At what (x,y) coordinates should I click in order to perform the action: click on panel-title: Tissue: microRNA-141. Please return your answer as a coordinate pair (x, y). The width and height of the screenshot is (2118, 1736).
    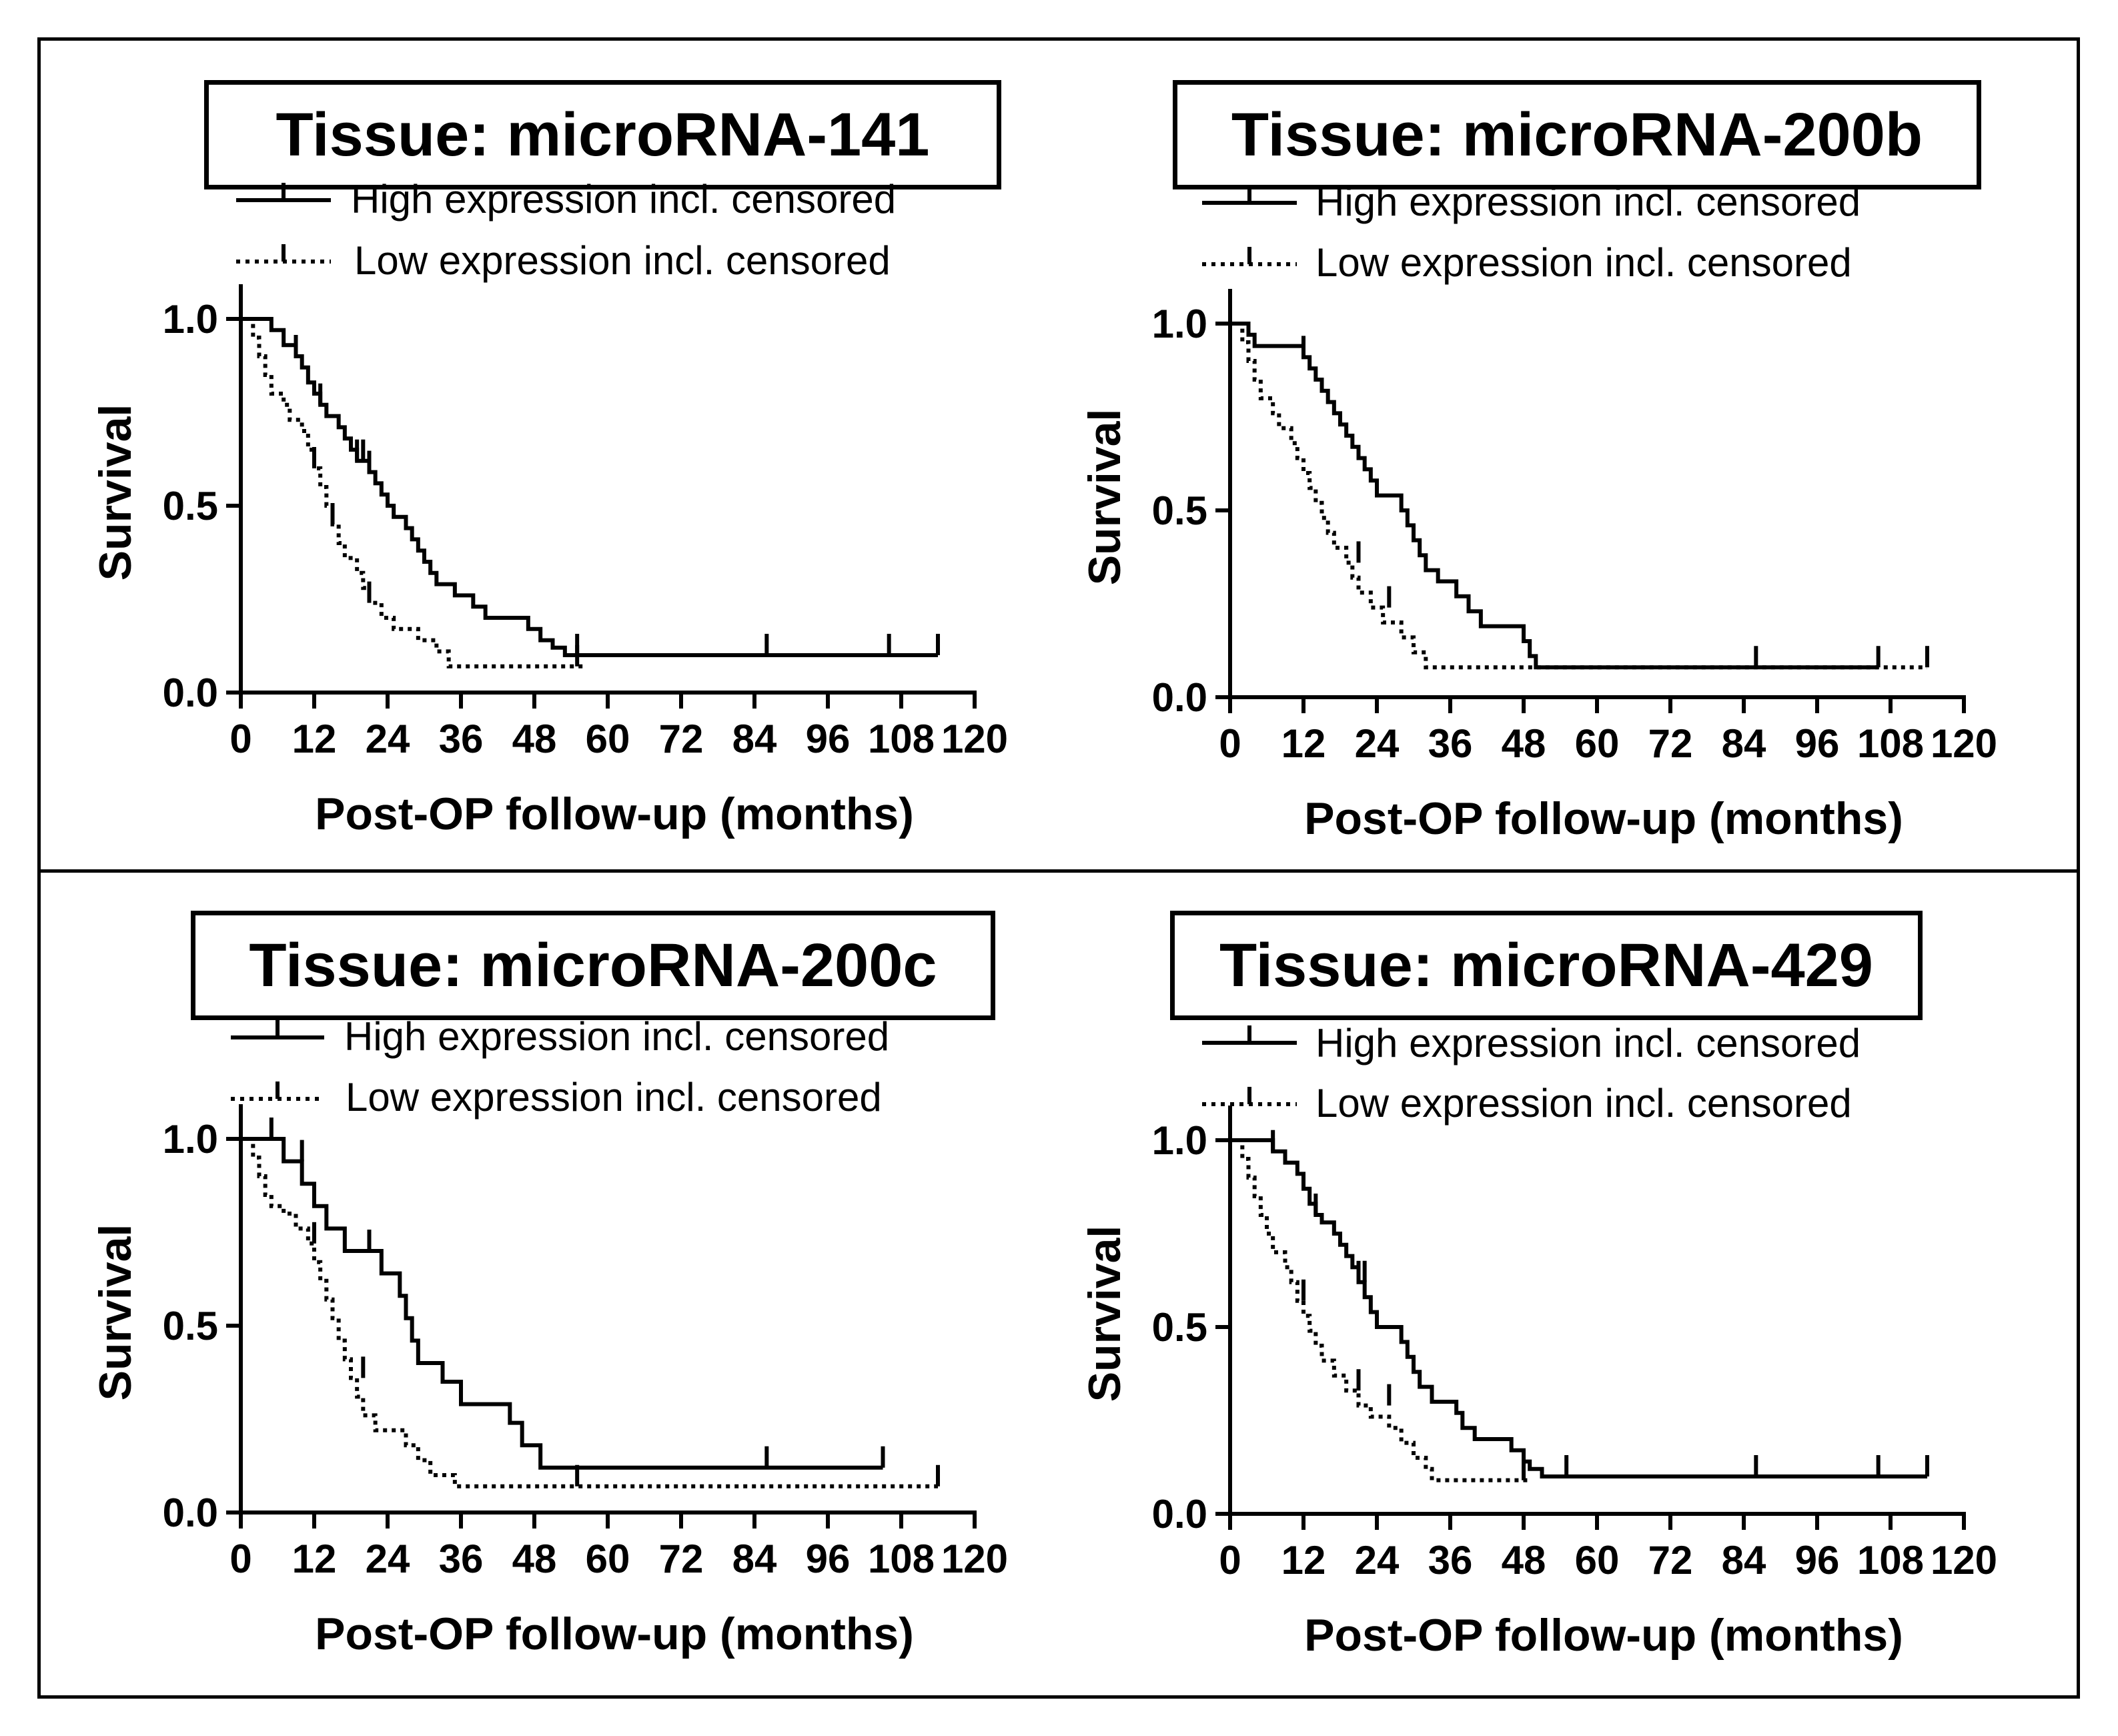
    Looking at the image, I should click on (603, 134).